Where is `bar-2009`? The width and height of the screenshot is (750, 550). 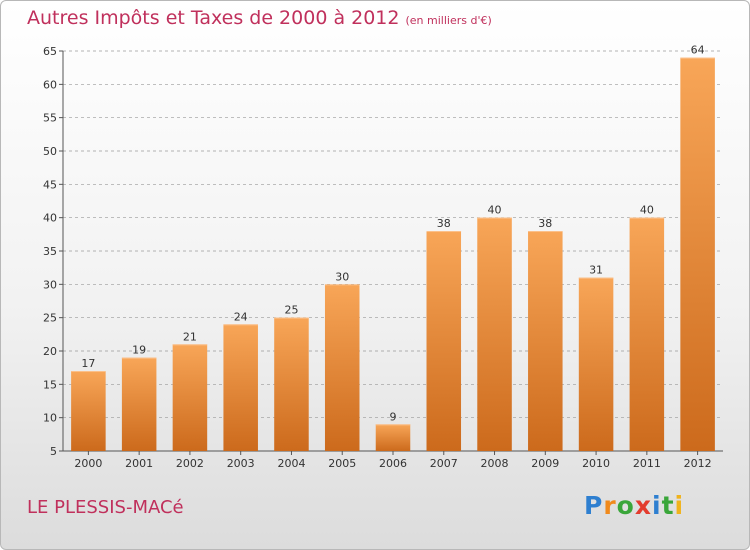 bar-2009 is located at coordinates (545, 341).